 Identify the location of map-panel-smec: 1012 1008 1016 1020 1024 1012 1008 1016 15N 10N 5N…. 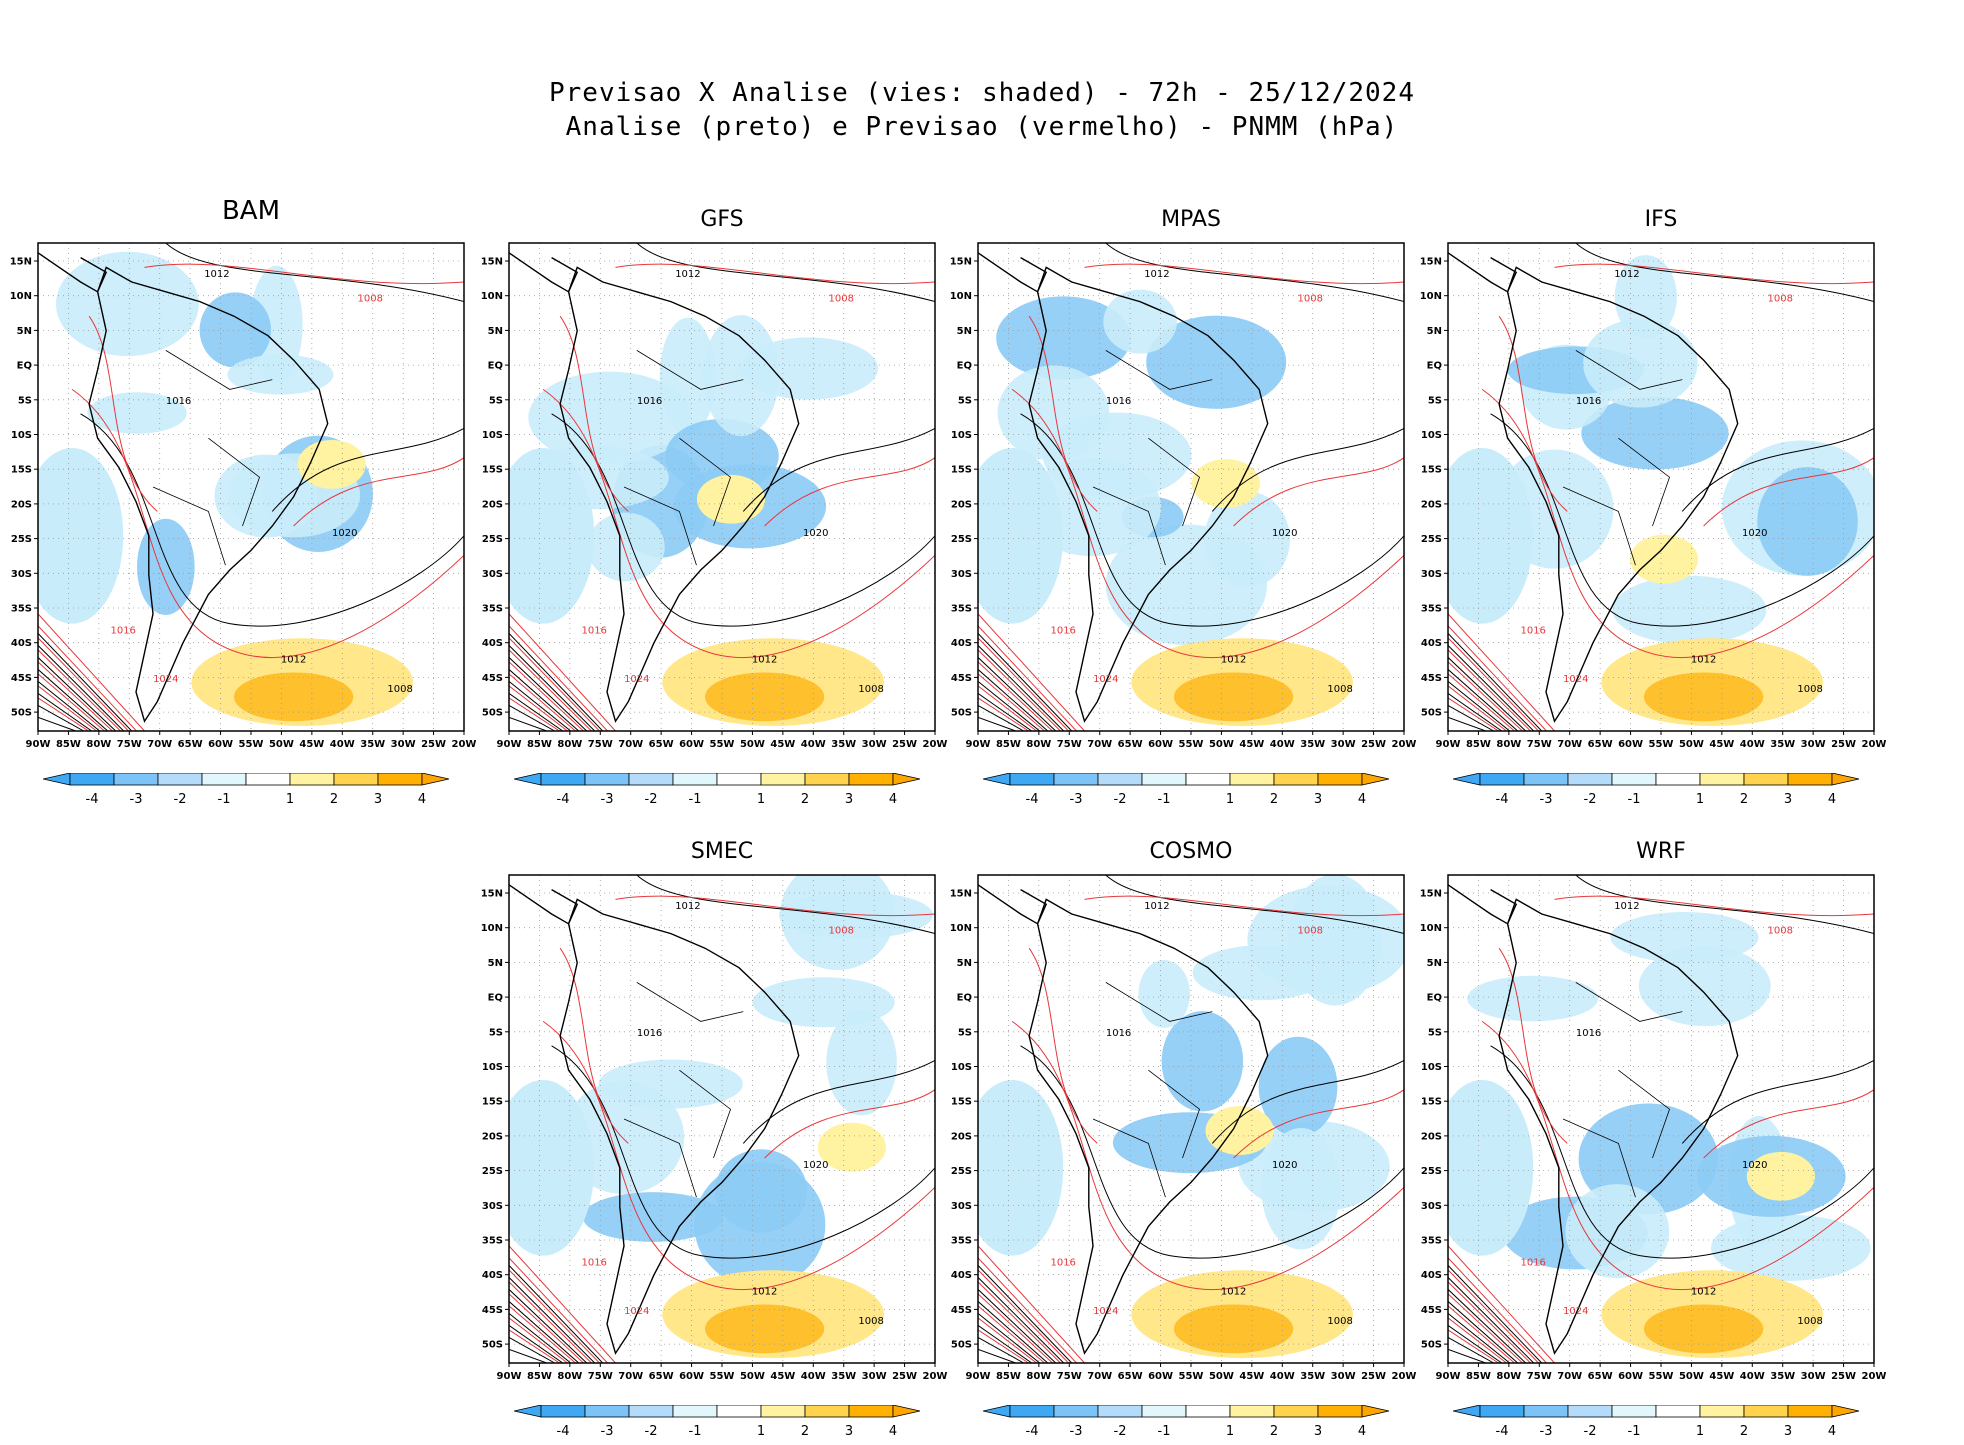
(714, 1128).